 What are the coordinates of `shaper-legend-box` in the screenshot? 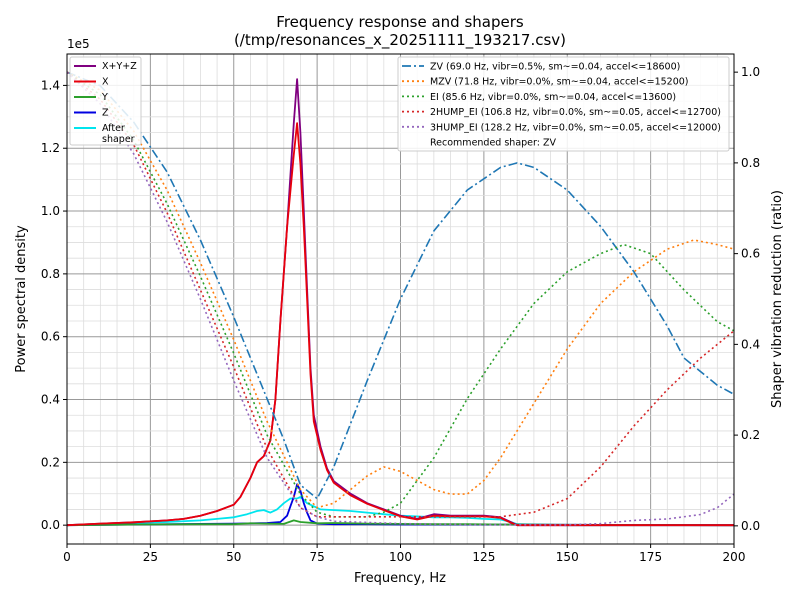 It's located at (563, 104).